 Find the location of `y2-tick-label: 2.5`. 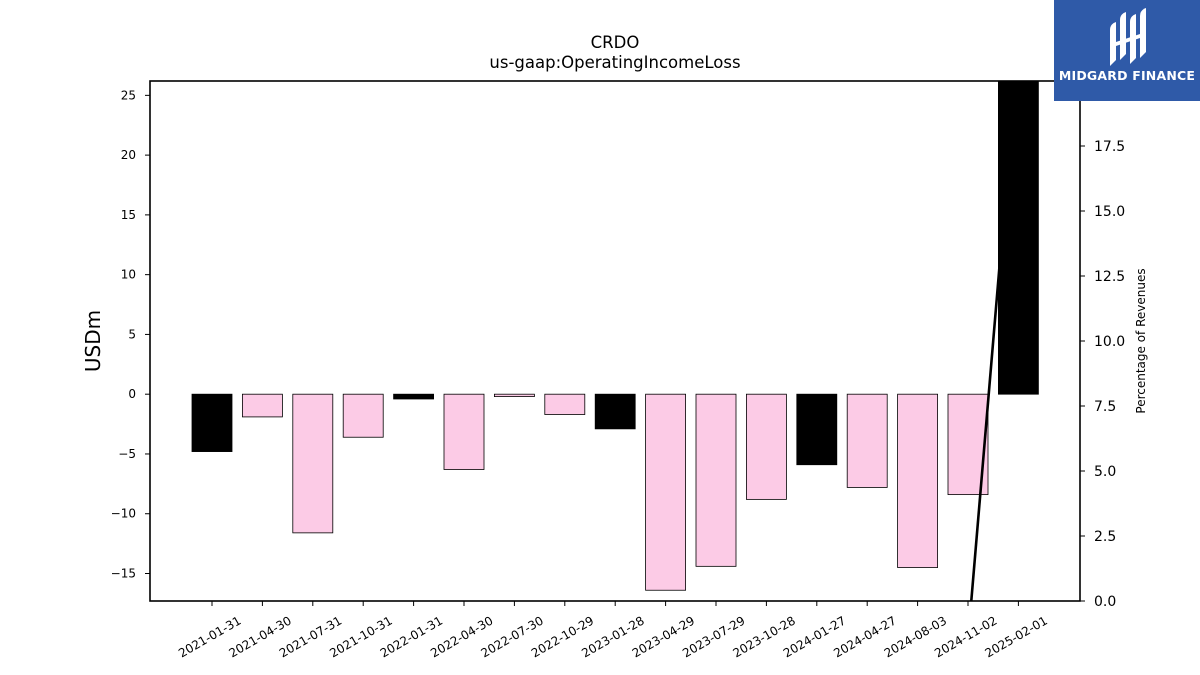

y2-tick-label: 2.5 is located at coordinates (1105, 537).